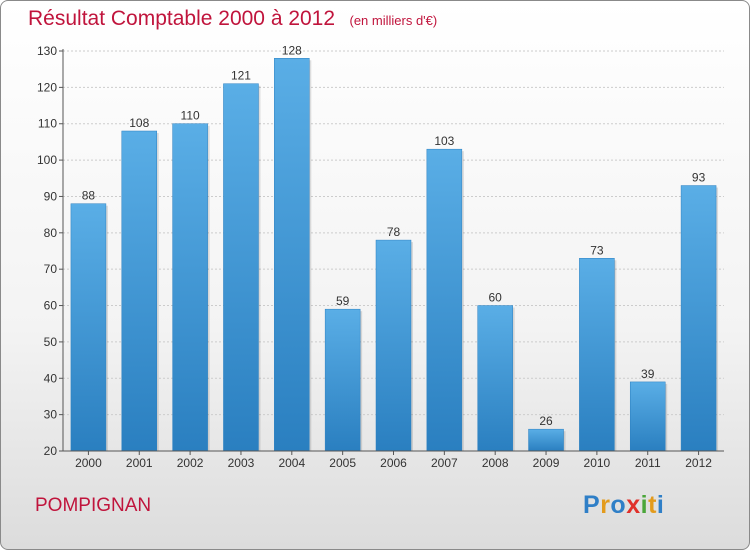 This screenshot has height=550, width=750. What do you see at coordinates (292, 50) in the screenshot?
I see `bar-value-label: 128` at bounding box center [292, 50].